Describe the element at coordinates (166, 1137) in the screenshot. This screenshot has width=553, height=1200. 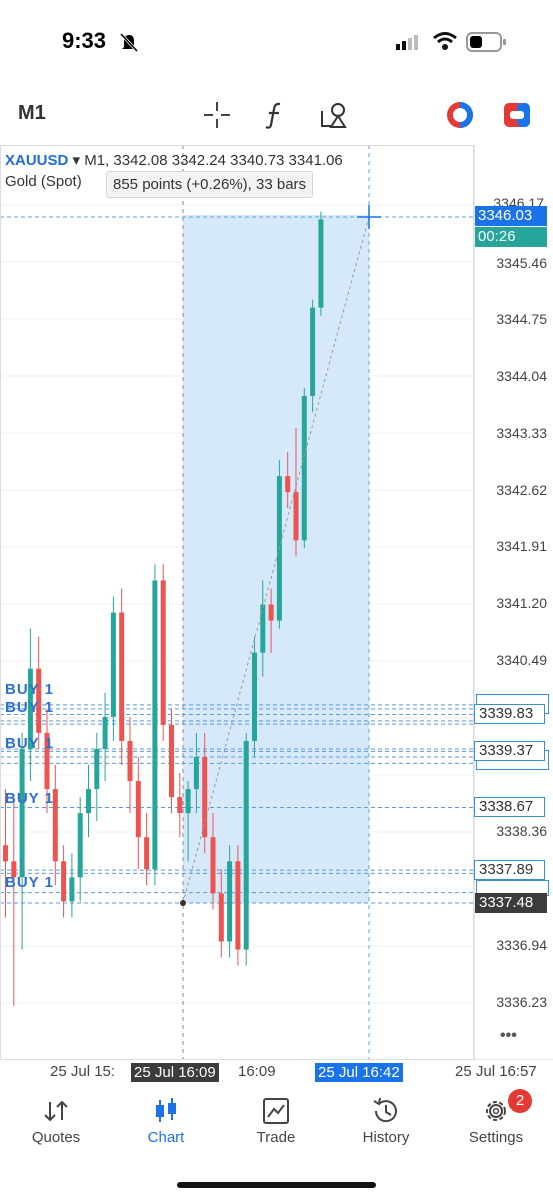
I see `nav-label: Chart` at that location.